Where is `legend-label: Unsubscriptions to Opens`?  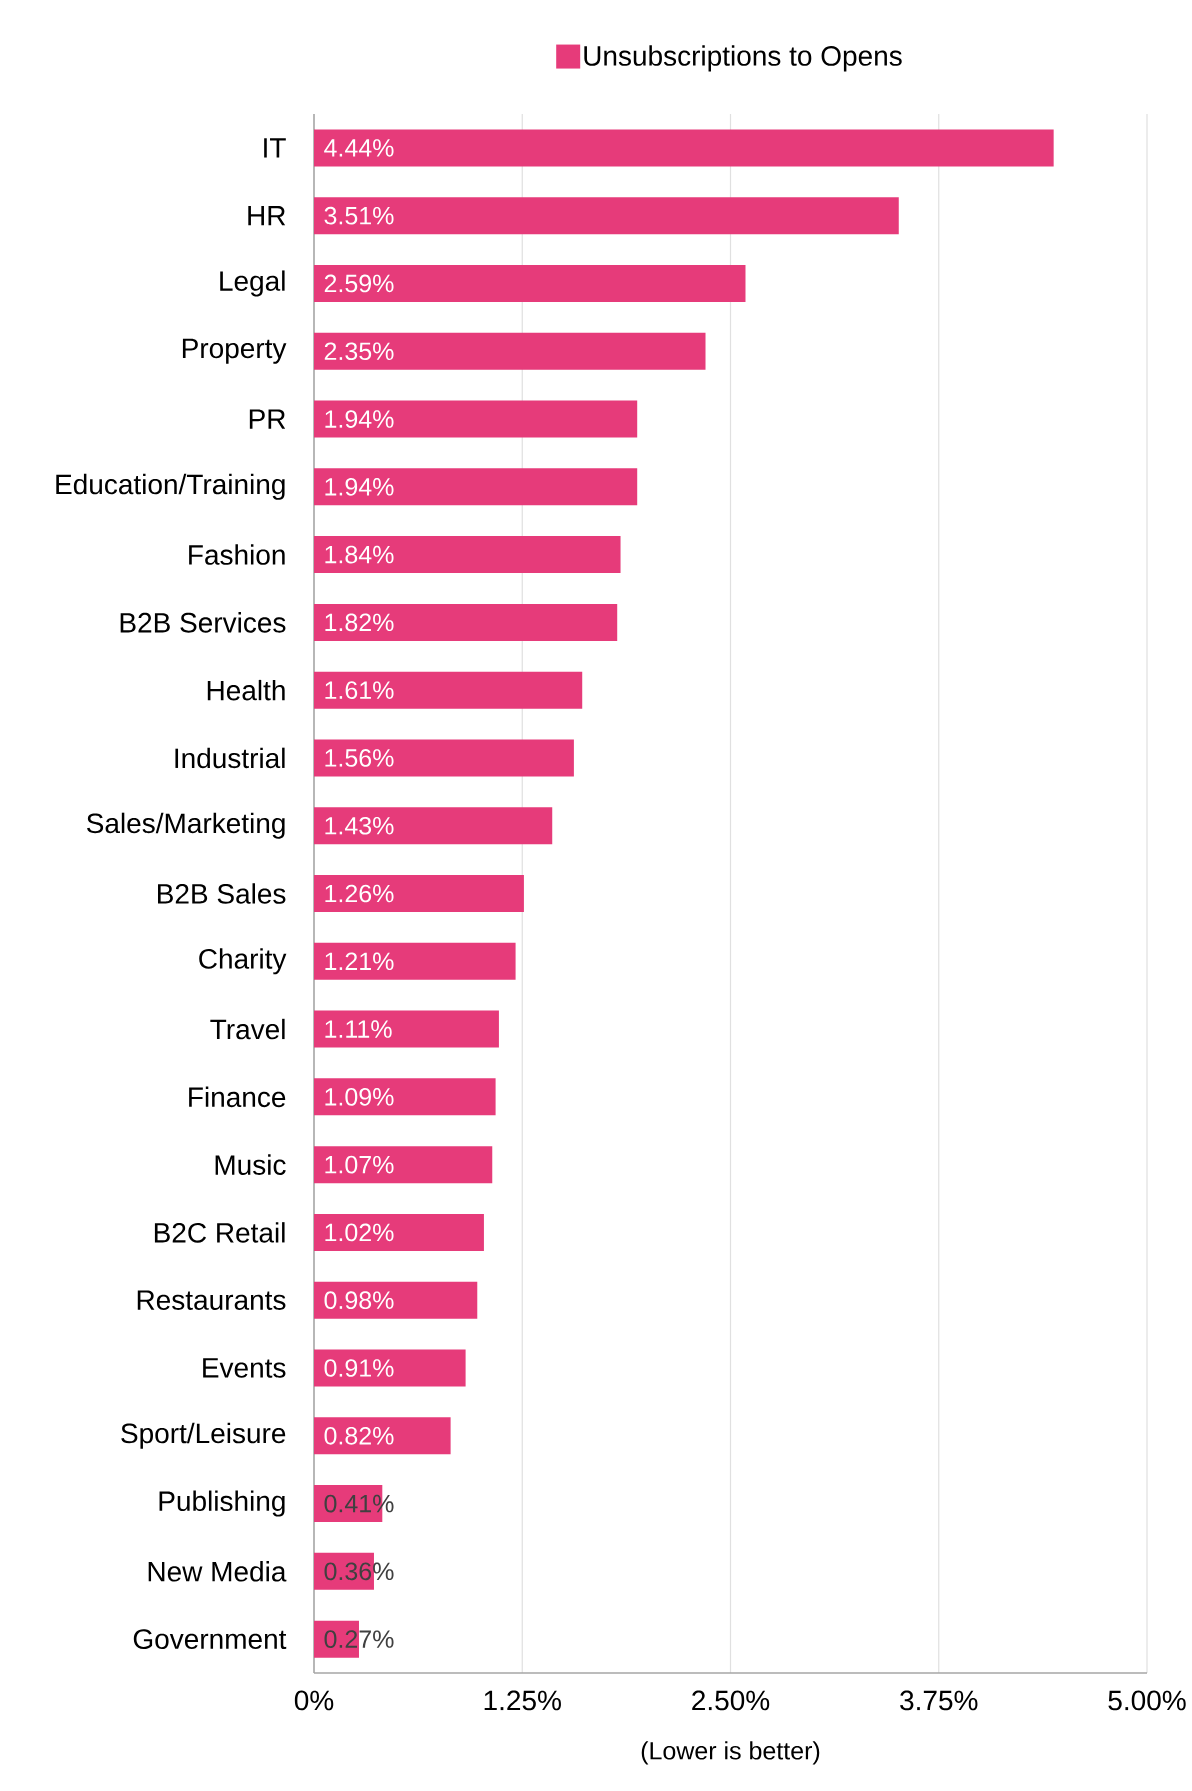 legend-label: Unsubscriptions to Opens is located at coordinates (743, 58).